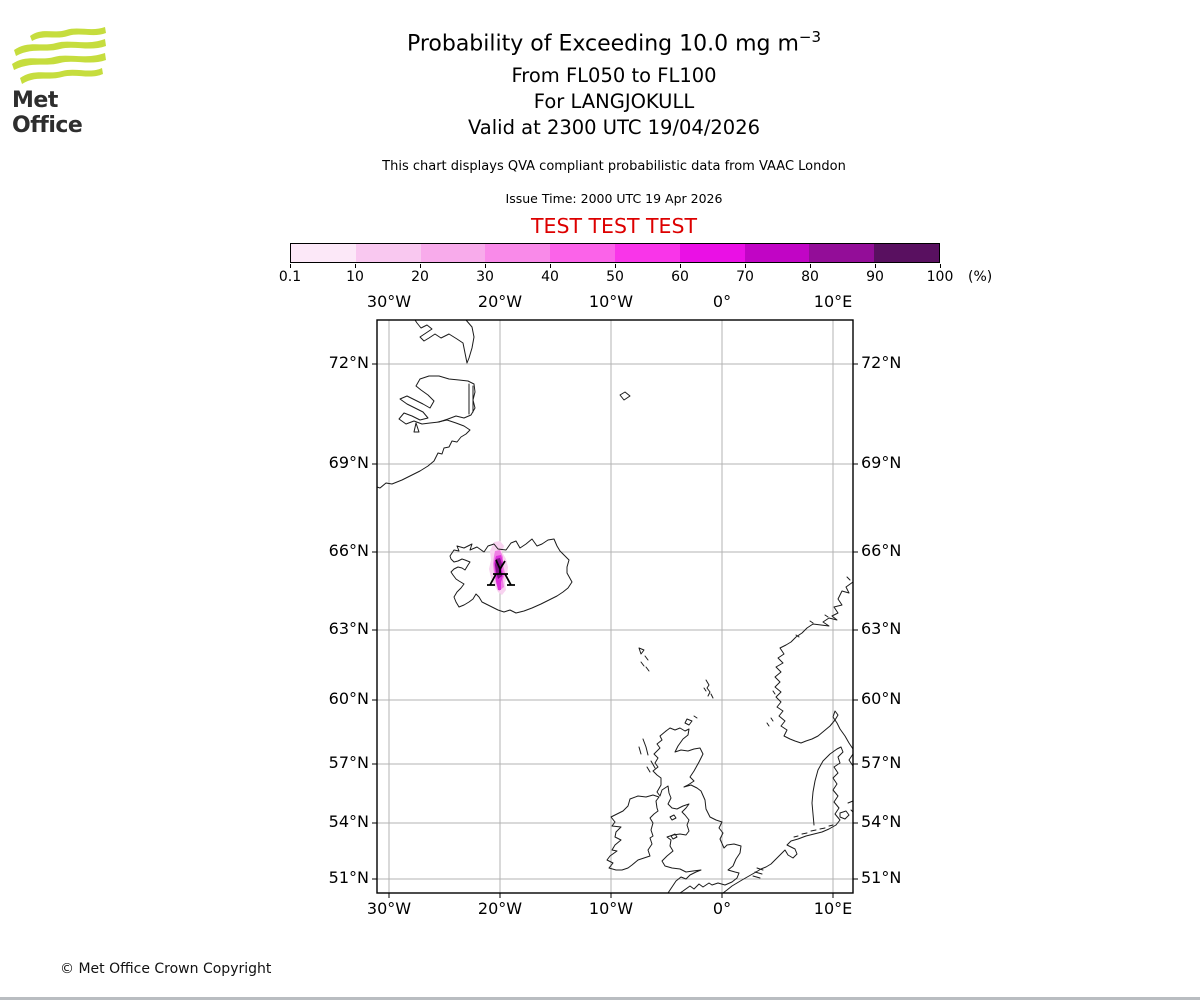 The image size is (1200, 1000). What do you see at coordinates (677, 812) in the screenshot?
I see `coast-britain-west` at bounding box center [677, 812].